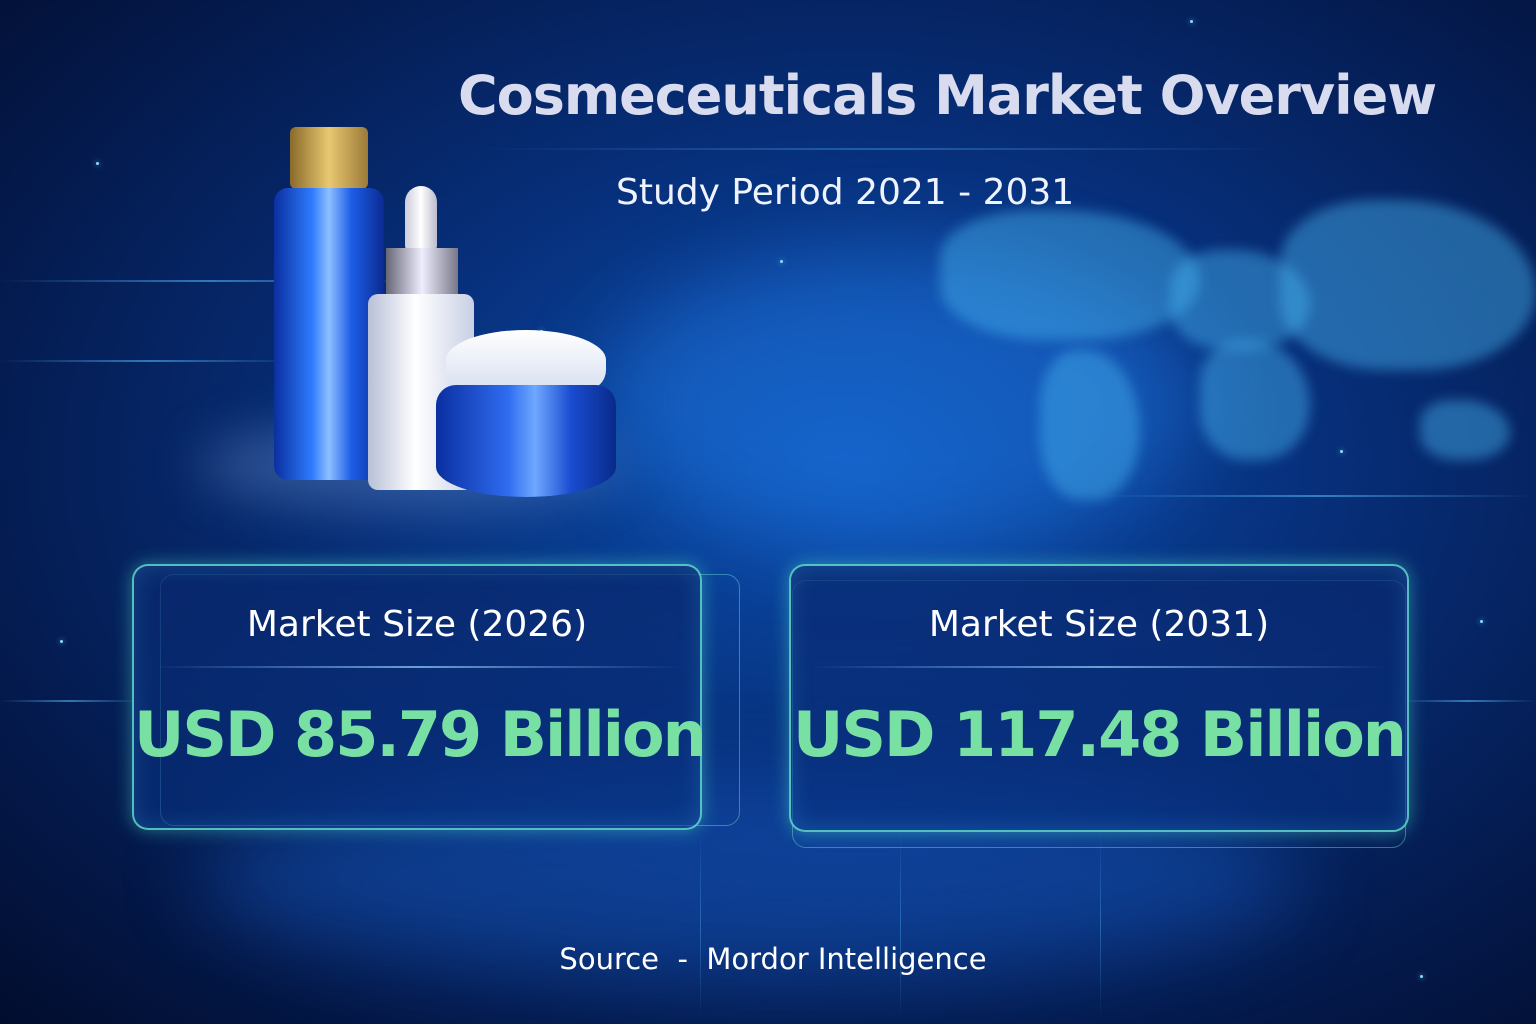 The width and height of the screenshot is (1536, 1024). Describe the element at coordinates (421, 218) in the screenshot. I see `dropper-bottle` at that location.